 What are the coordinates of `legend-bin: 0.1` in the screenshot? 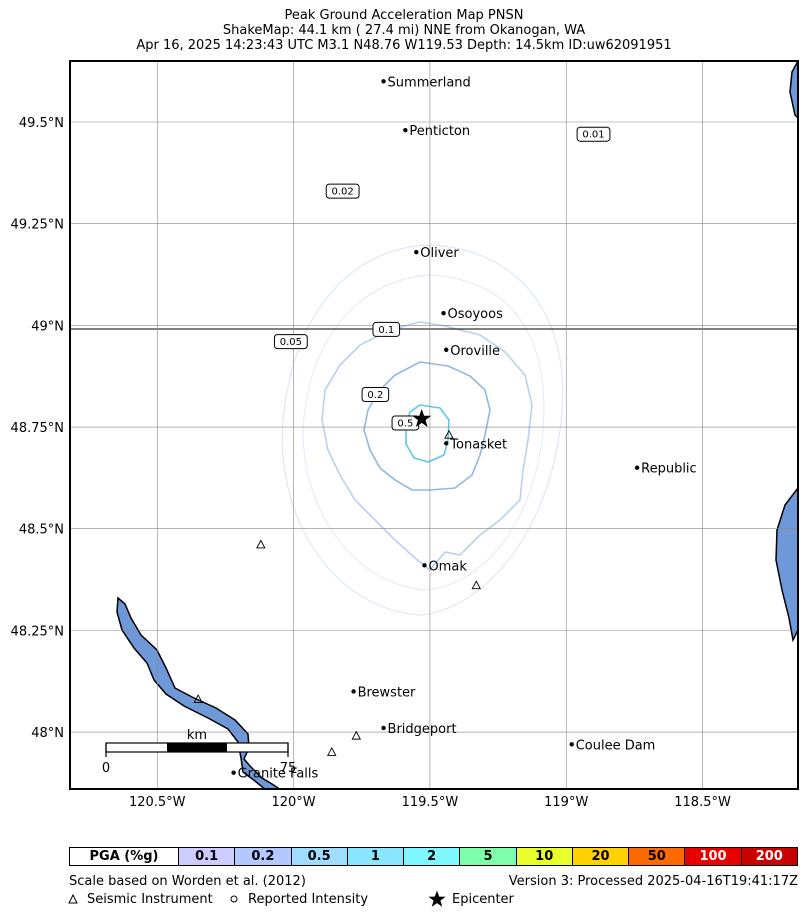 It's located at (206, 856).